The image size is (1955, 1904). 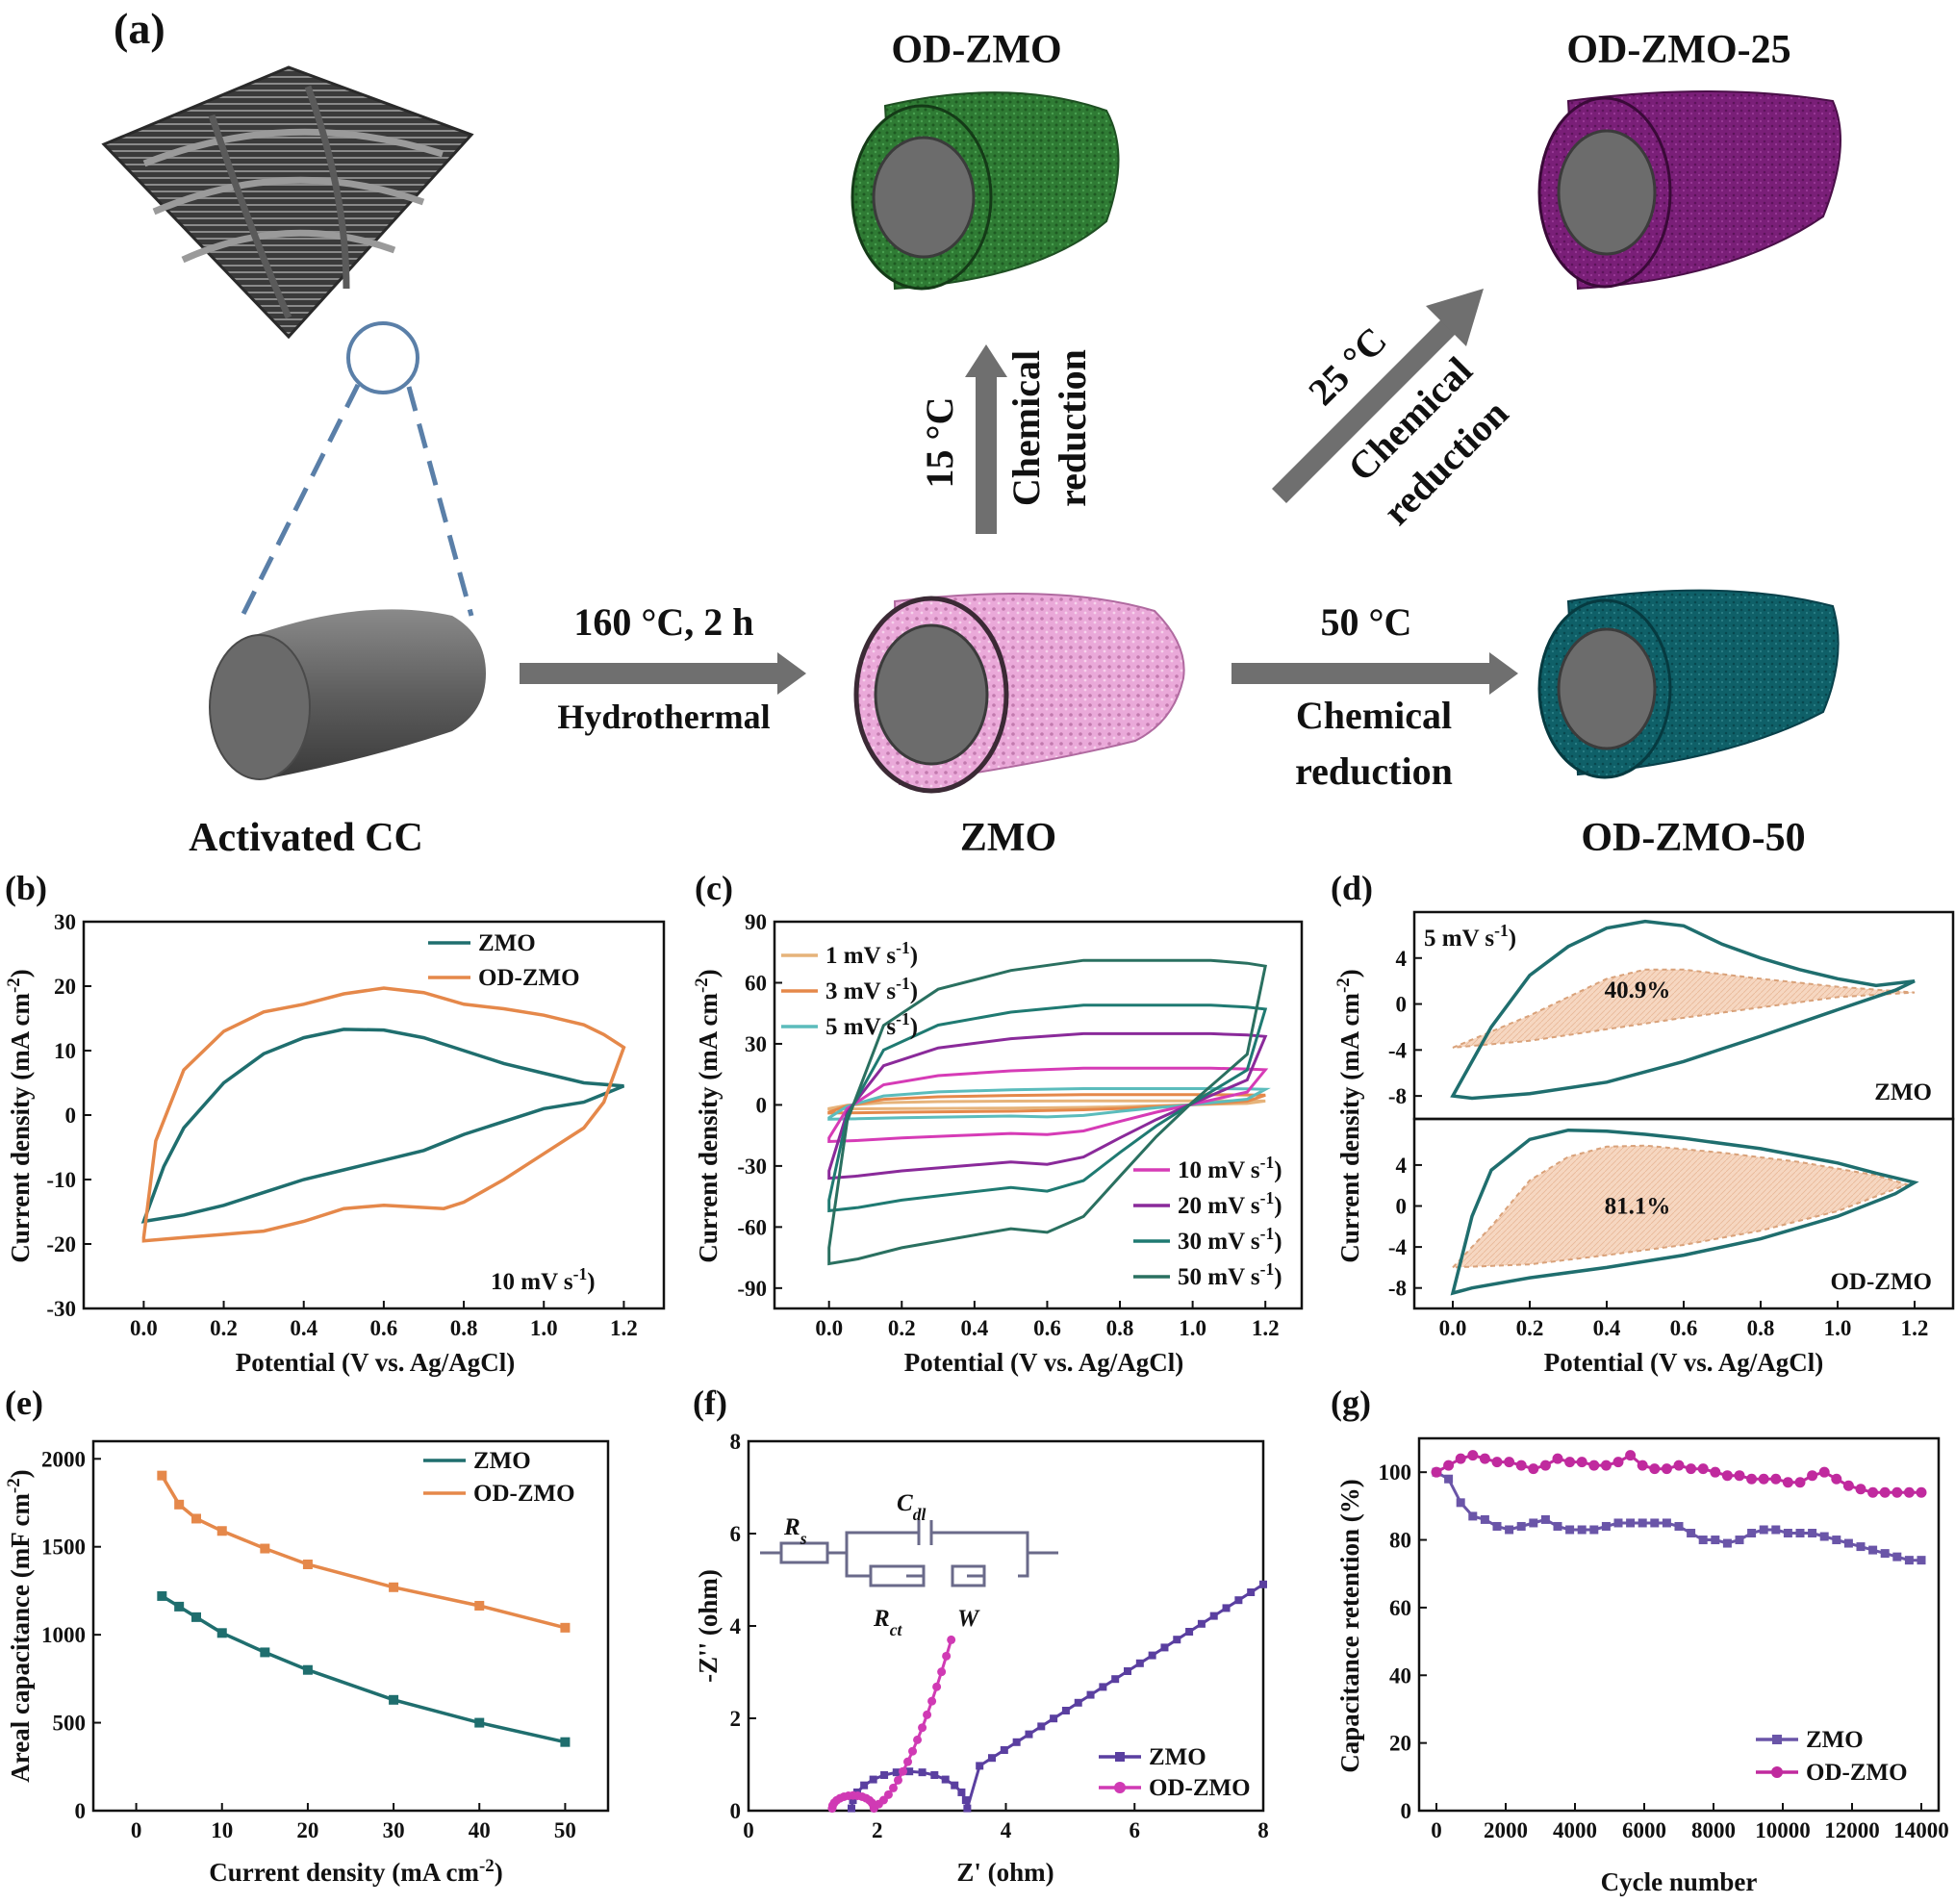 What do you see at coordinates (1230, 1168) in the screenshot?
I see `legend-label: 10 mV s-1)` at bounding box center [1230, 1168].